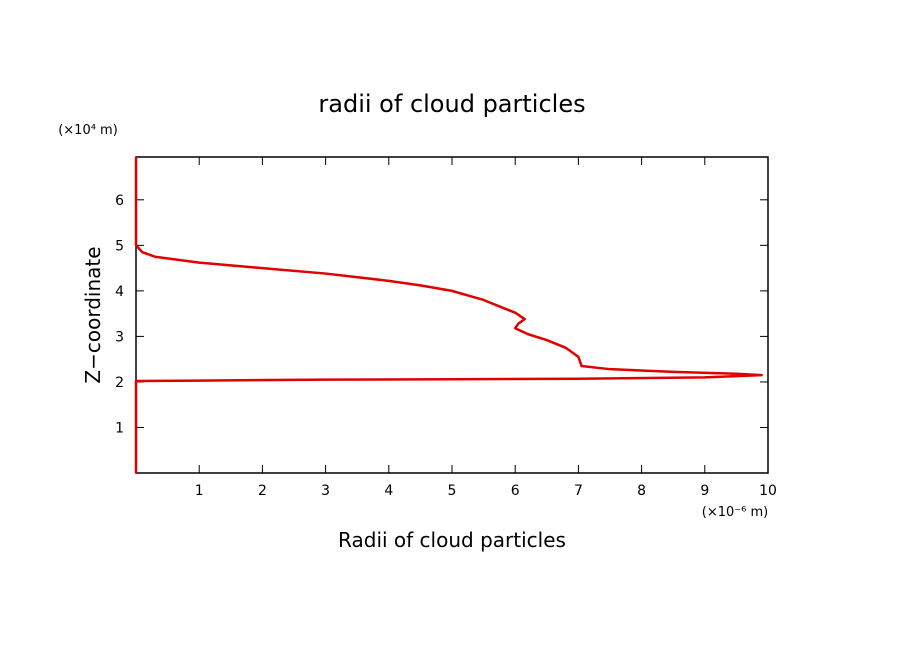 Image resolution: width=904 pixels, height=654 pixels. Describe the element at coordinates (93, 314) in the screenshot. I see `y-axis-label: Z−coordinate` at that location.